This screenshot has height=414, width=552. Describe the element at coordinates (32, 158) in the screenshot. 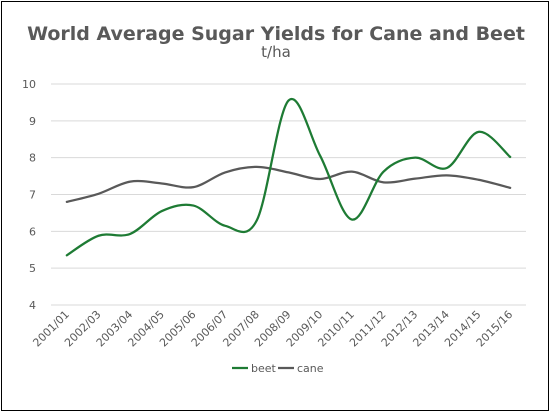

I see `y-tick-label: 8` at that location.